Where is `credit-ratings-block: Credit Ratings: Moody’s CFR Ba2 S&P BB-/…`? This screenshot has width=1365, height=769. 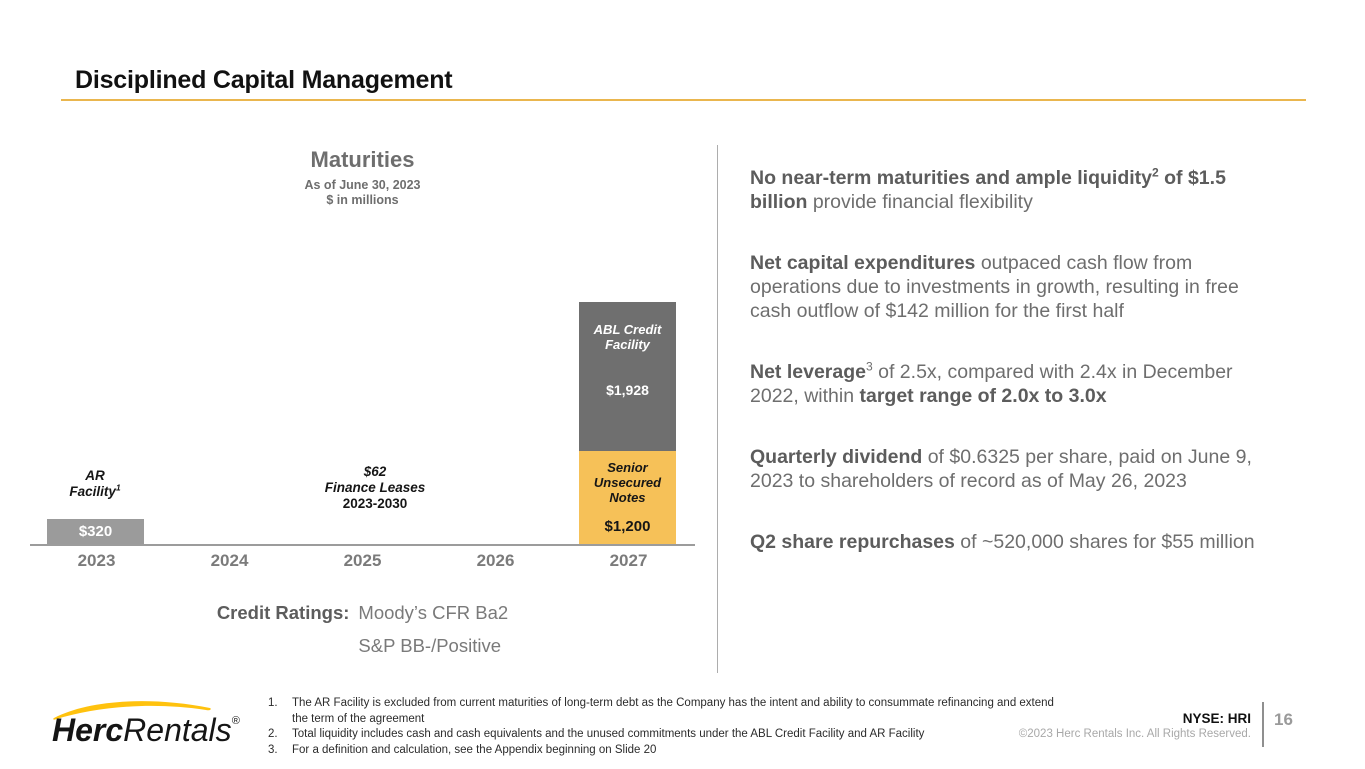 credit-ratings-block: Credit Ratings: Moody’s CFR Ba2 S&P BB-/… is located at coordinates (362, 629).